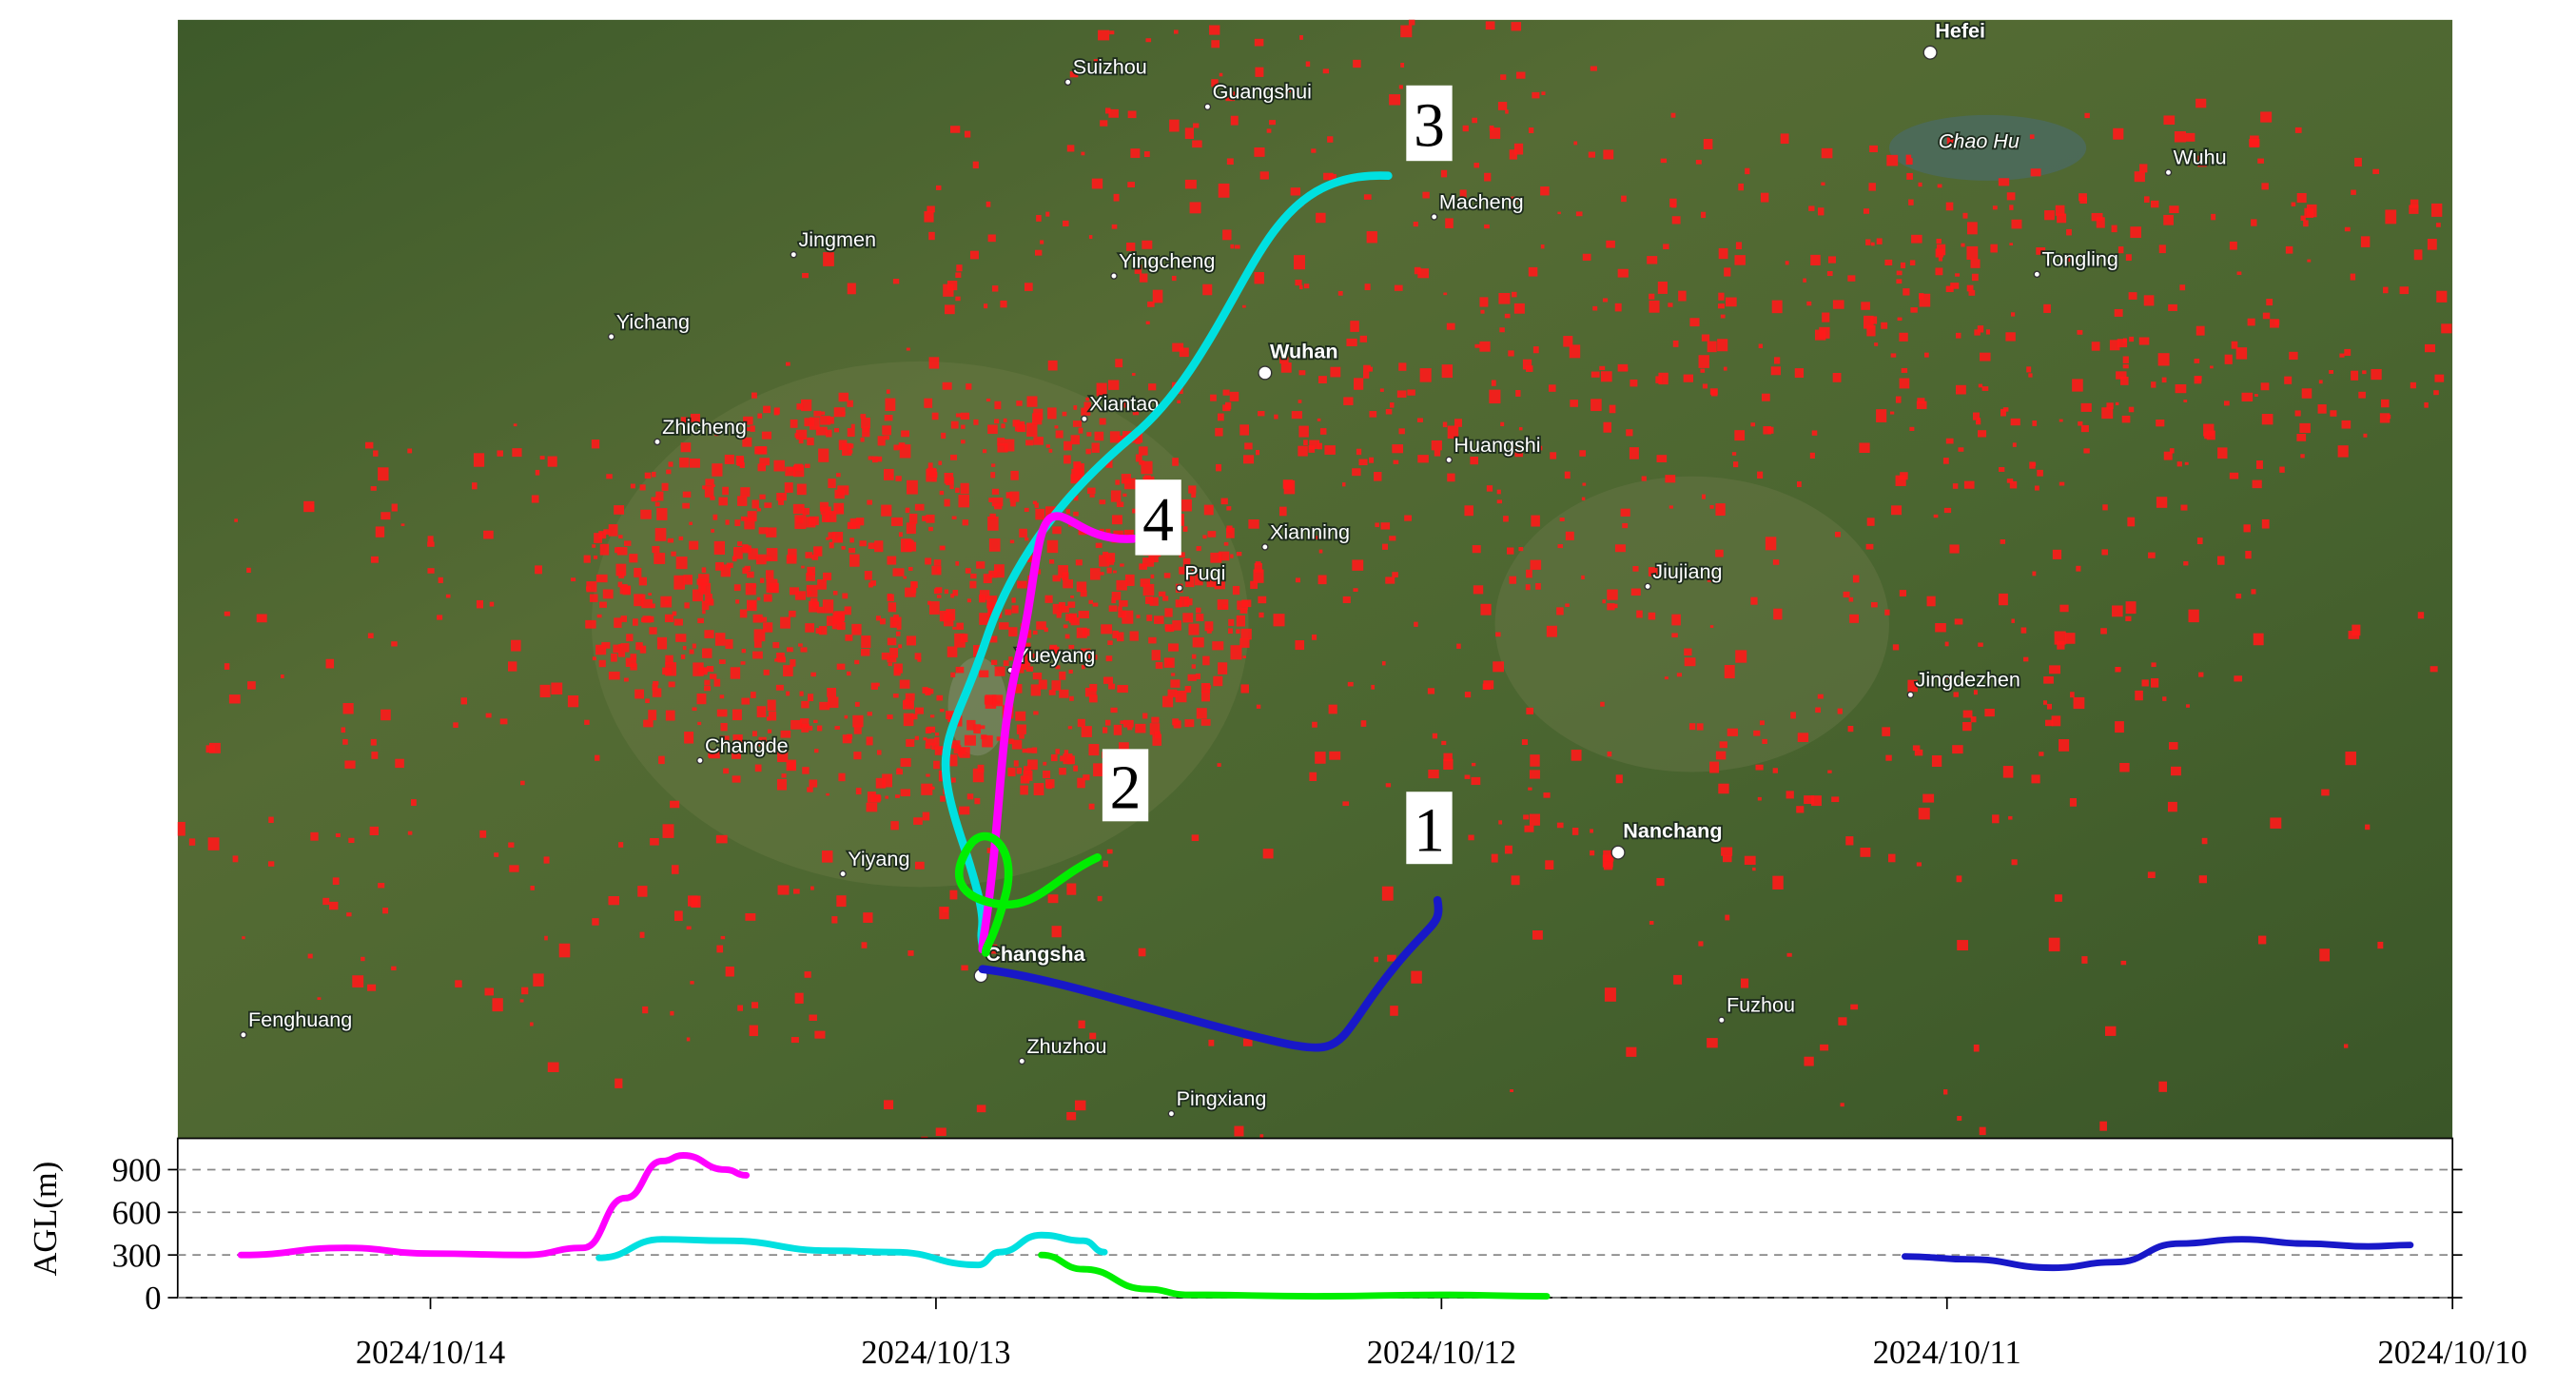  I want to click on city-marker, so click(1114, 276).